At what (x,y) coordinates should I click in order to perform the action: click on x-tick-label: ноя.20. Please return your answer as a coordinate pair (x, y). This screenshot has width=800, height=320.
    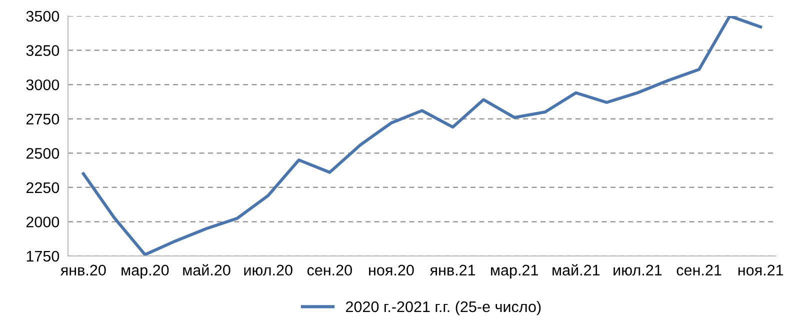
    Looking at the image, I should click on (391, 270).